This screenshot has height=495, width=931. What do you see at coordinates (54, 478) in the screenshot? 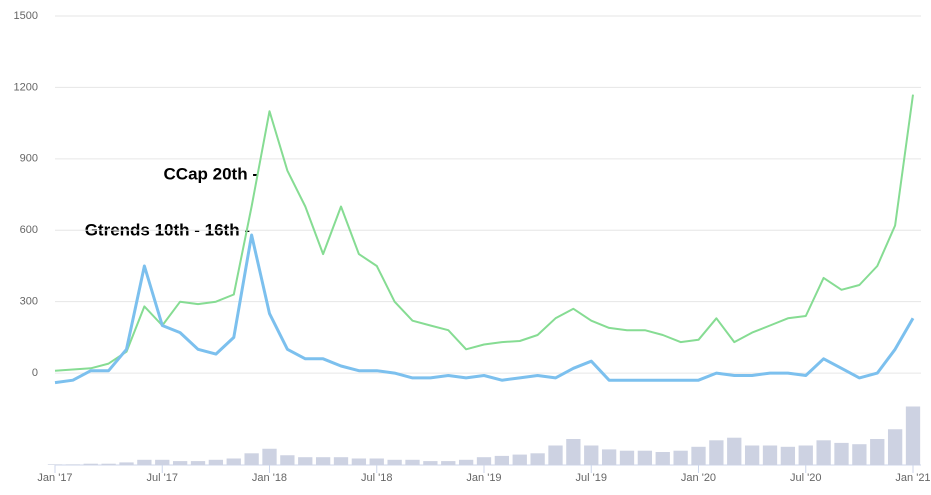
I see `x-tick-label: Jan '17` at bounding box center [54, 478].